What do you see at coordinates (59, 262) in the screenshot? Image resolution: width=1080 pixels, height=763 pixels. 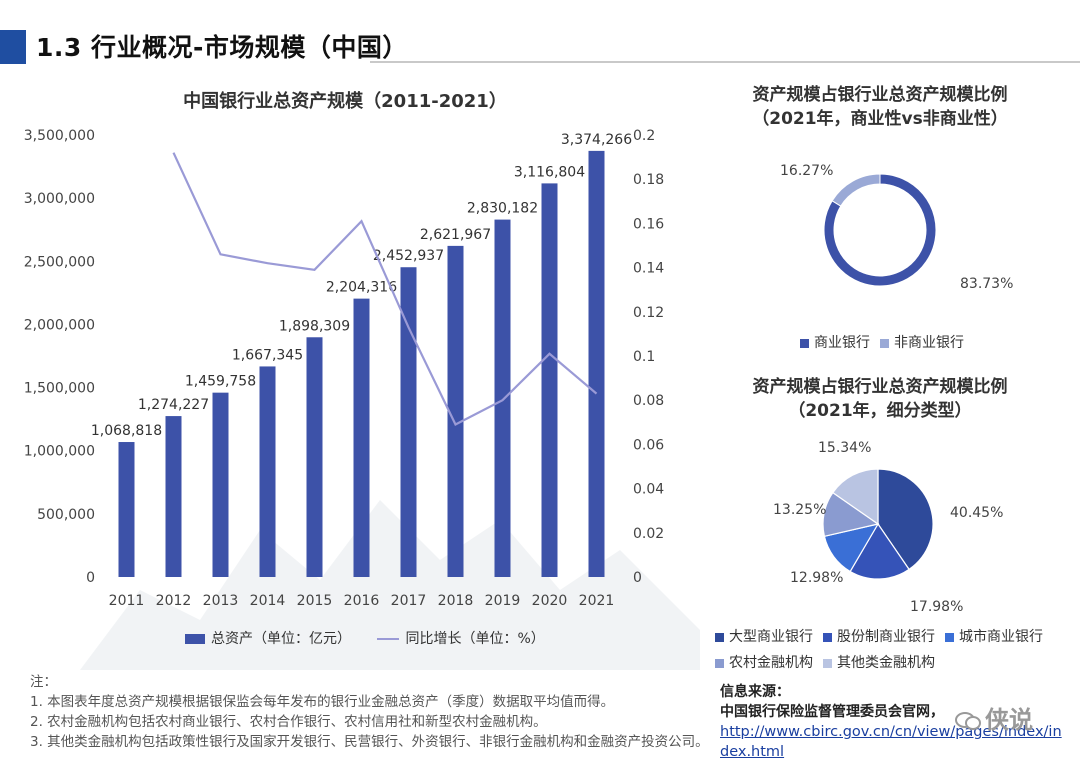 I see `y-left-tick-label: 2,500,000` at bounding box center [59, 262].